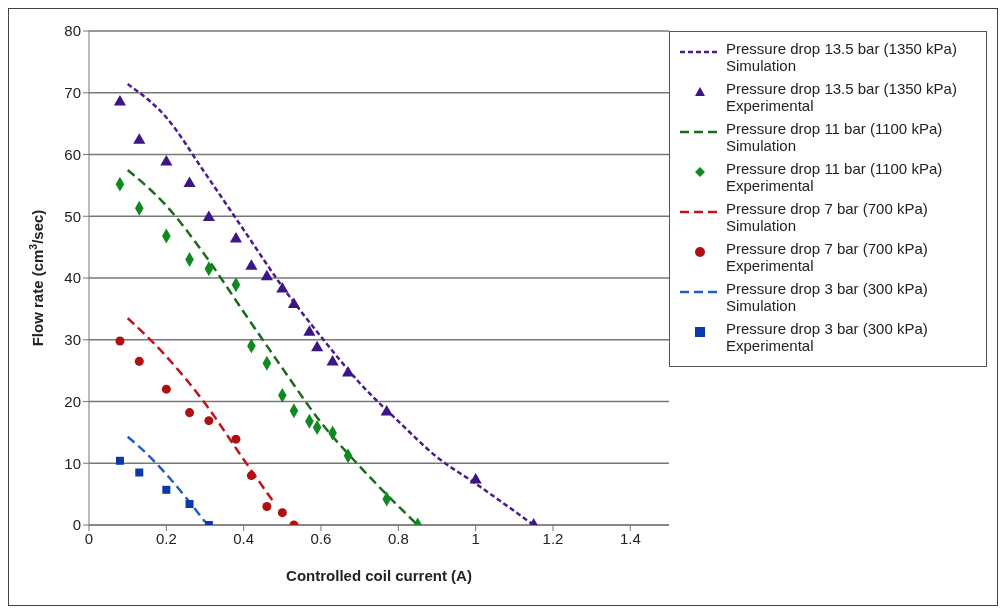  Describe the element at coordinates (553, 538) in the screenshot. I see `x-tick-label: 1.2` at that location.